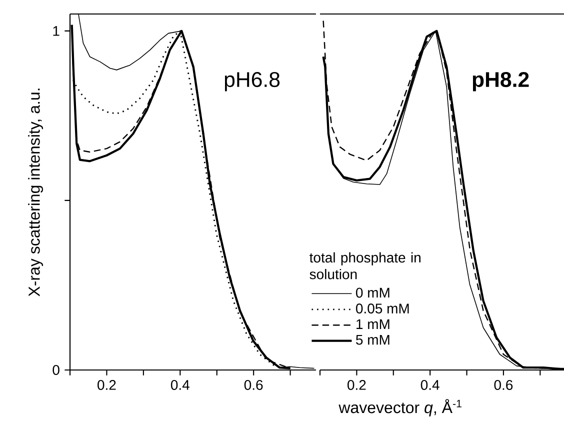 This screenshot has height=435, width=564. Describe the element at coordinates (56, 31) in the screenshot. I see `y-tick-label: 1` at that location.